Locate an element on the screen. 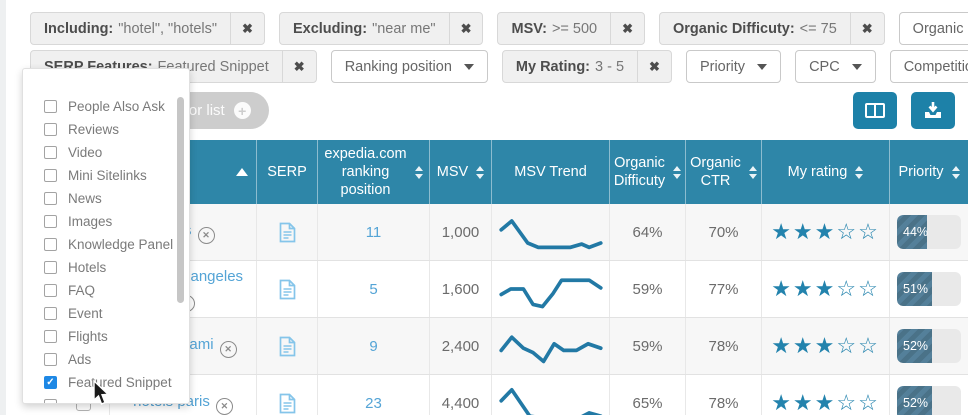  priority-bar: 51% is located at coordinates (929, 289).